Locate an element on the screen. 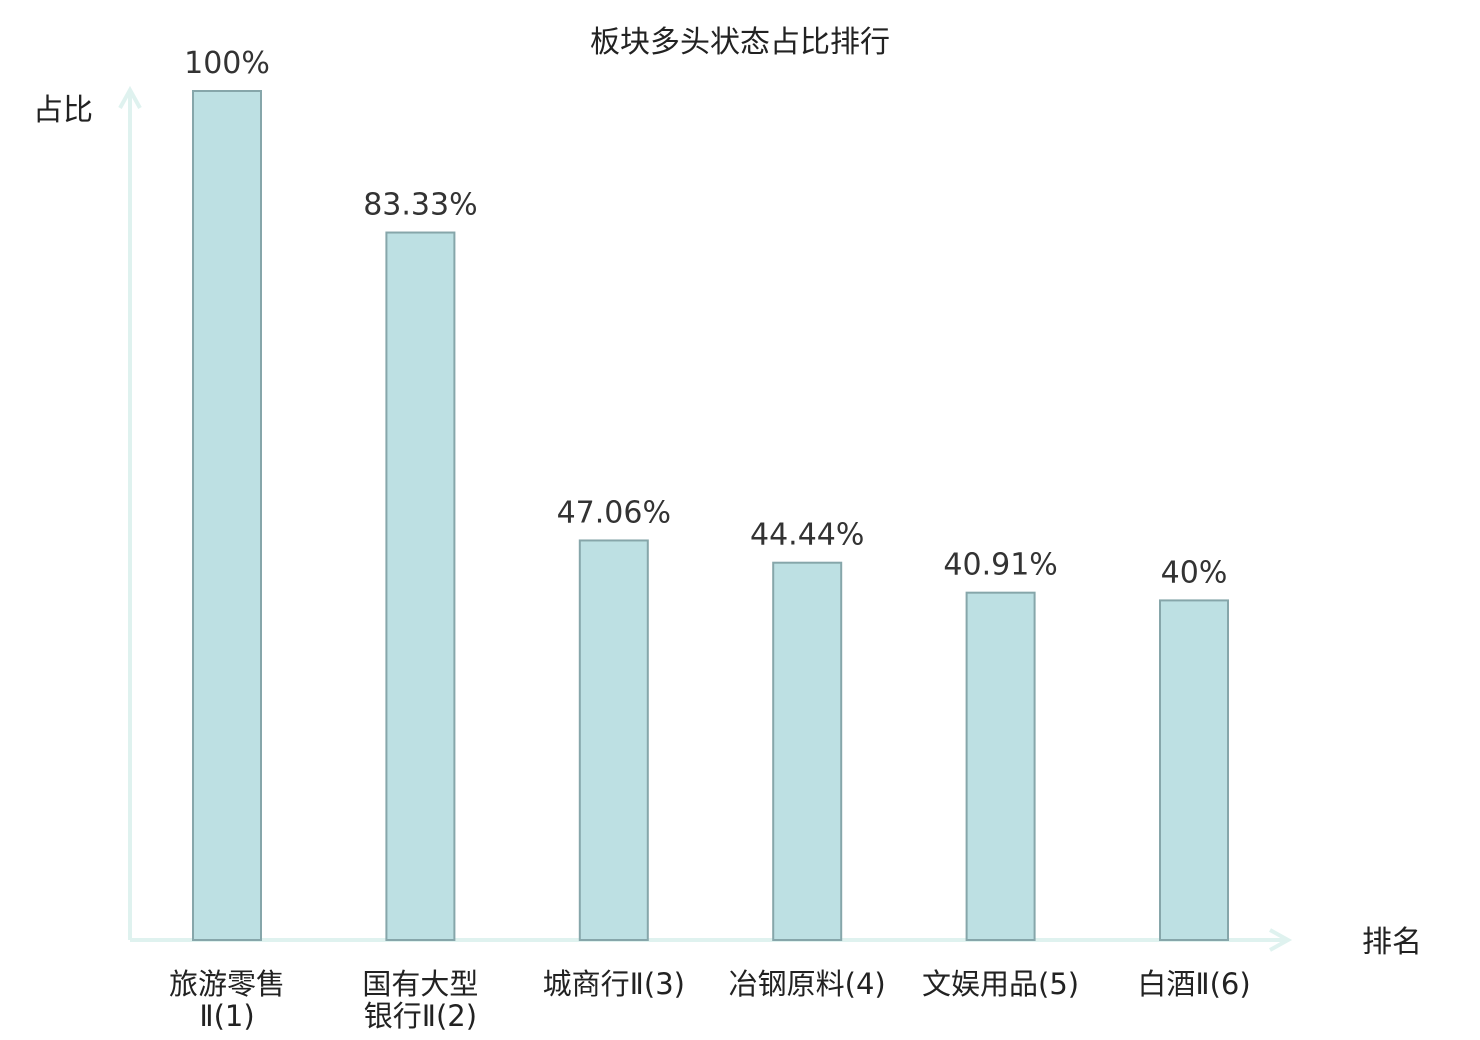 This screenshot has width=1480, height=1040. x-tick-label: 冶钢原料(4) is located at coordinates (807, 984).